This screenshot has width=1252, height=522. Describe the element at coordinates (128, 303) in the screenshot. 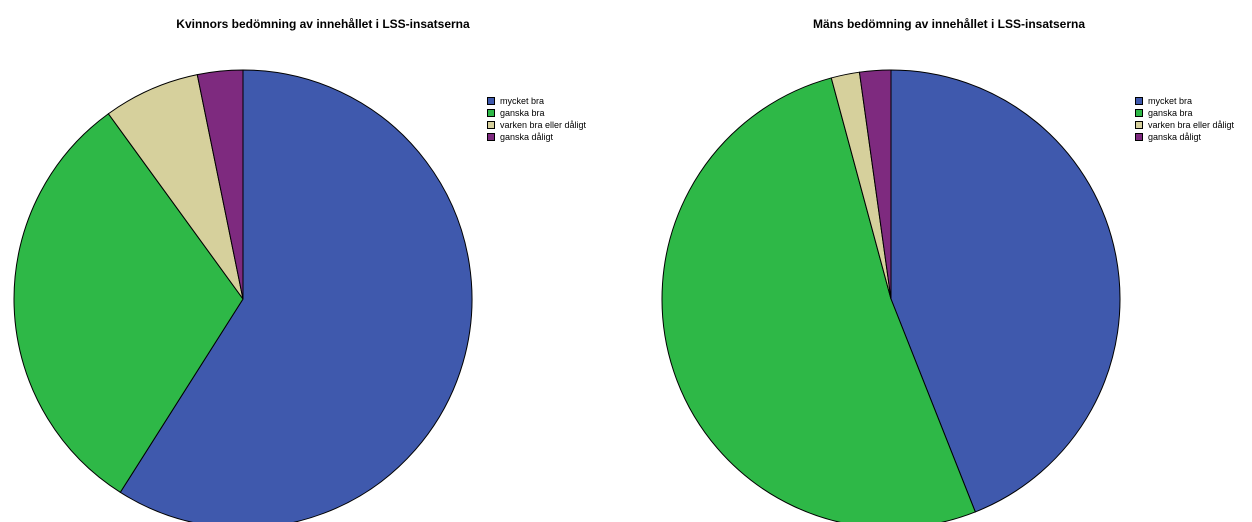

I see `pie-slice-ganska-bra` at that location.